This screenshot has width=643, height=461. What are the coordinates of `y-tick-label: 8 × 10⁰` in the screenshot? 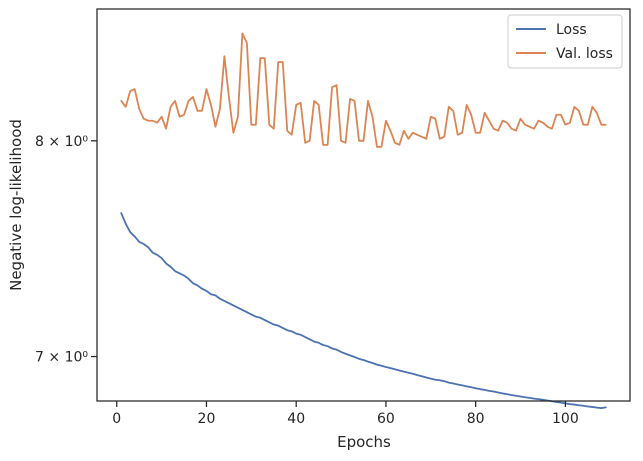 It's located at (61, 142).